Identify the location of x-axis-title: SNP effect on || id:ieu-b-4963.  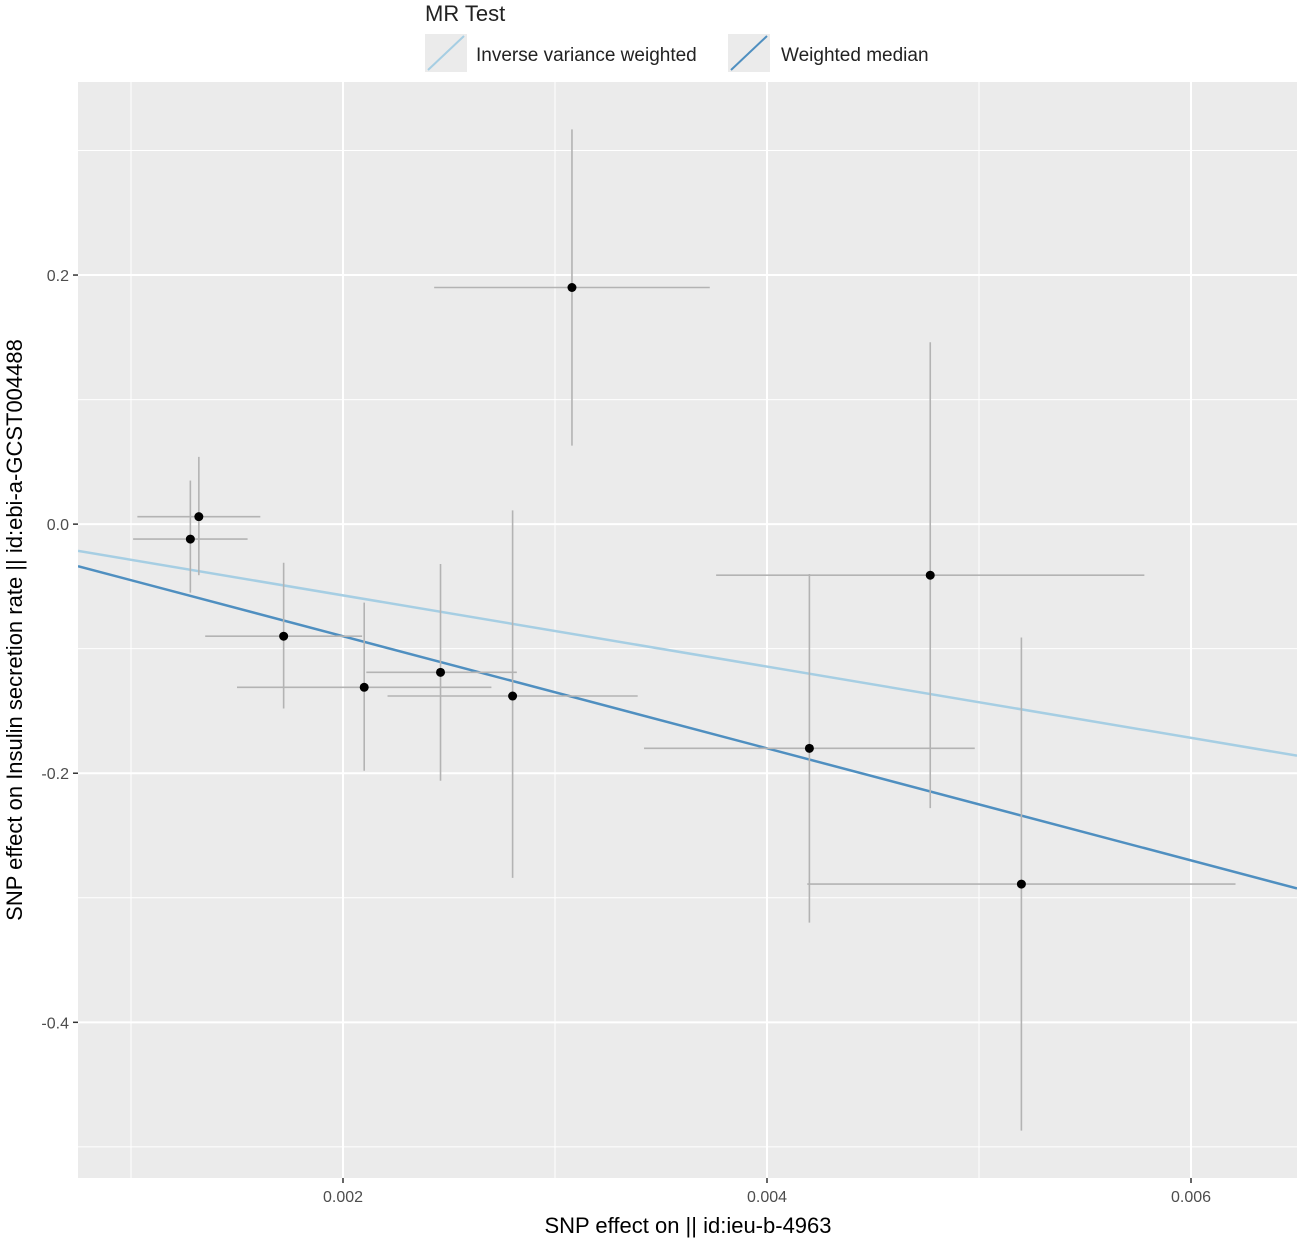
(687, 1225).